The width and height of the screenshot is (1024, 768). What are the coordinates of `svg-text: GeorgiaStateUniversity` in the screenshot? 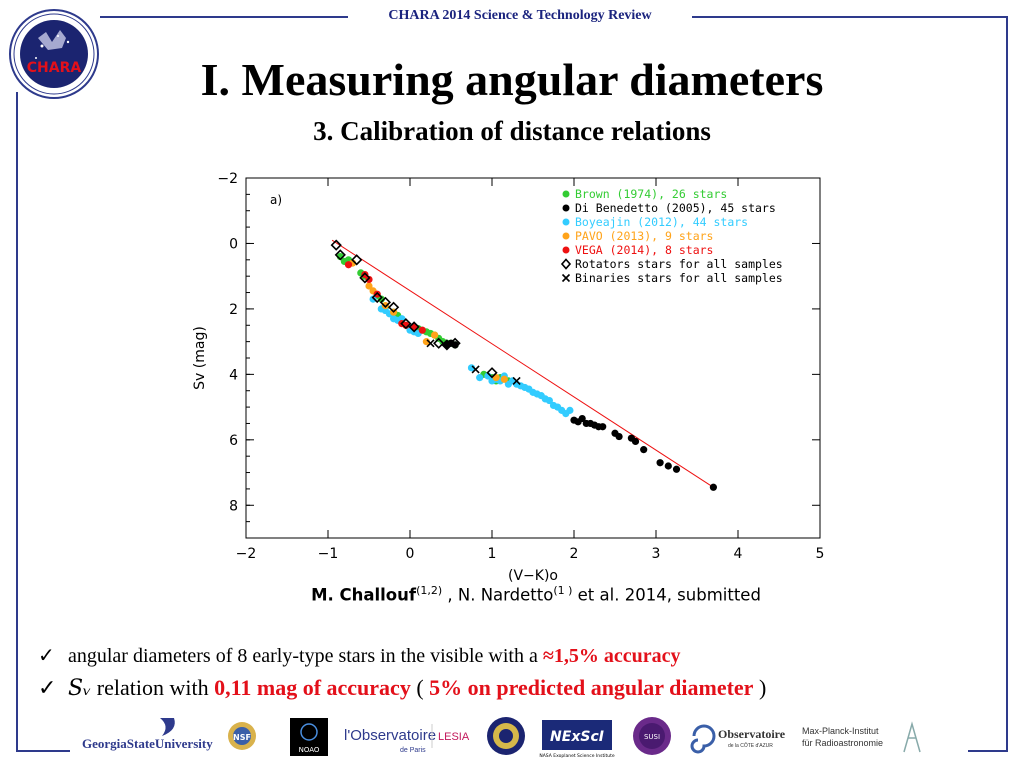 It's located at (147, 743).